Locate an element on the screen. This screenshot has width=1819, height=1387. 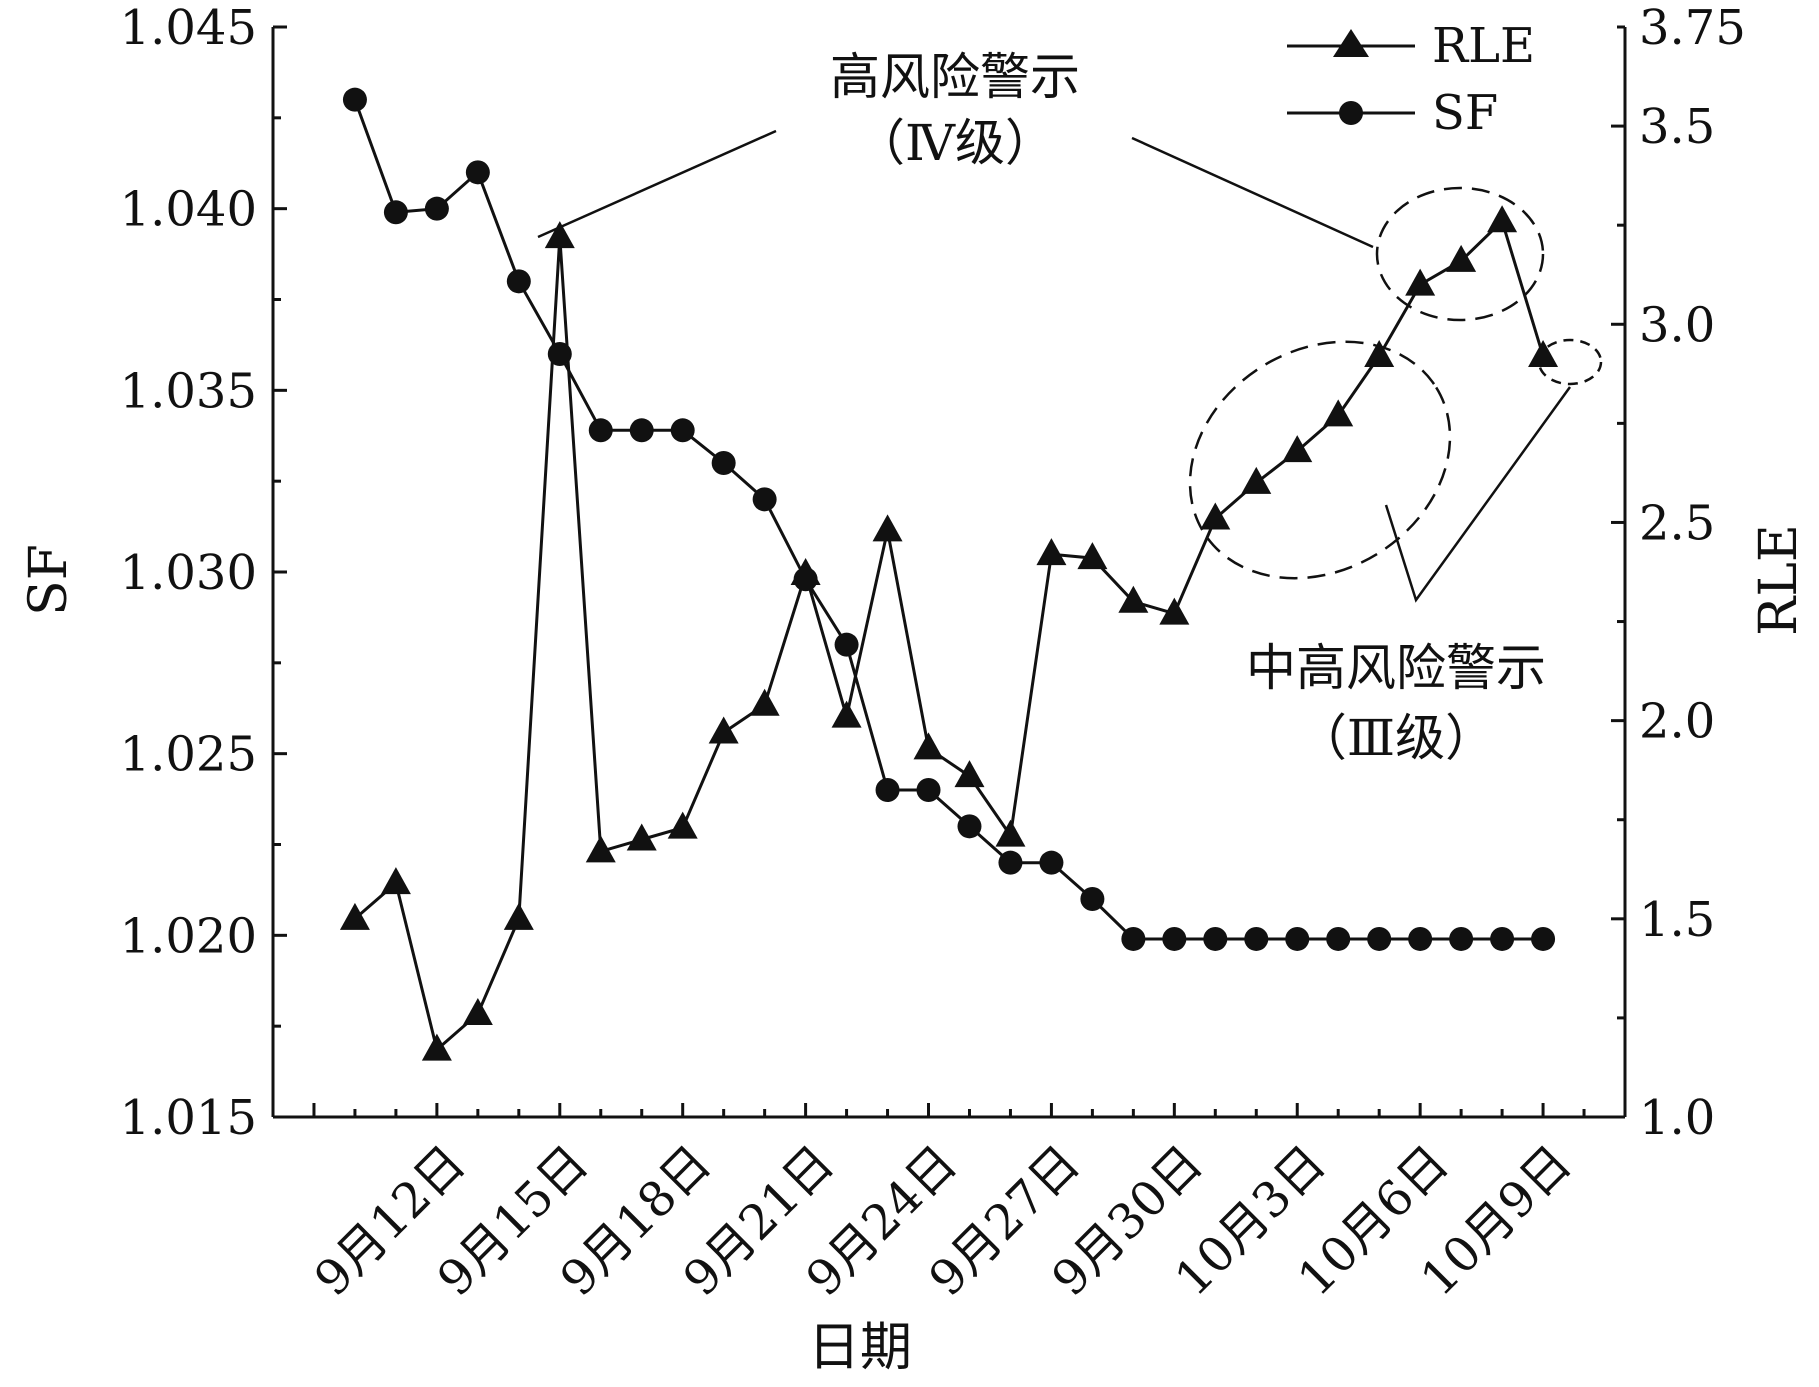
mid-high-risk-line2: （Ⅲ级） is located at coordinates (1396, 738).